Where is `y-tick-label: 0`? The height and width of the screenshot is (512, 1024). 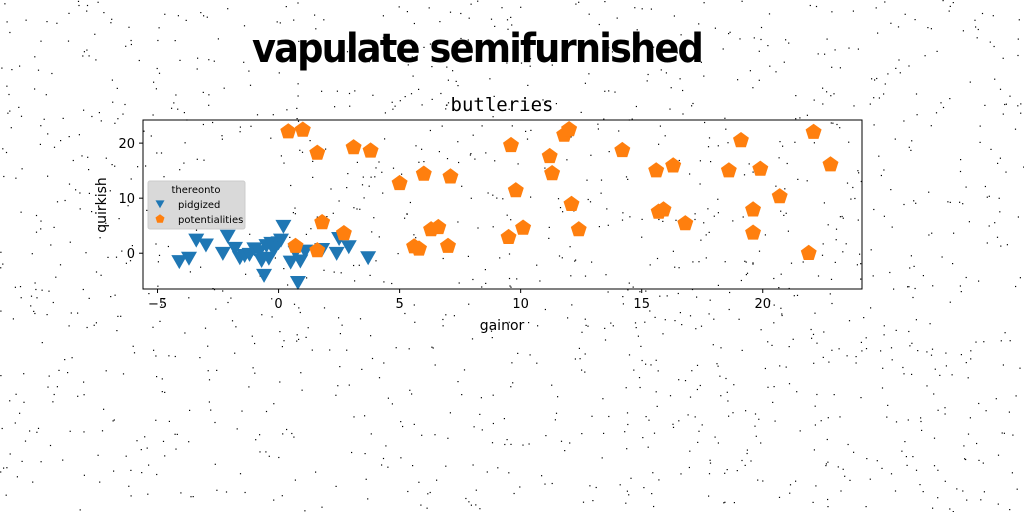
y-tick-label: 0 is located at coordinates (131, 254).